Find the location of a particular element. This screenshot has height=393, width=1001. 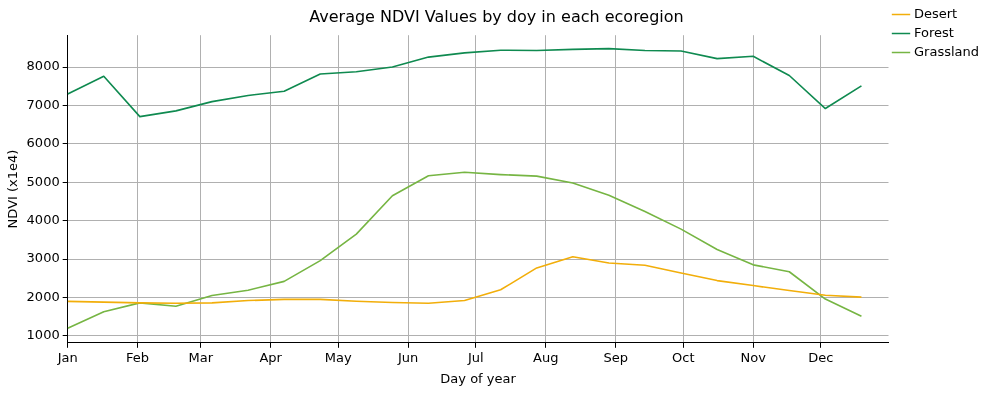

x-axis-title: Day of year is located at coordinates (478, 378).